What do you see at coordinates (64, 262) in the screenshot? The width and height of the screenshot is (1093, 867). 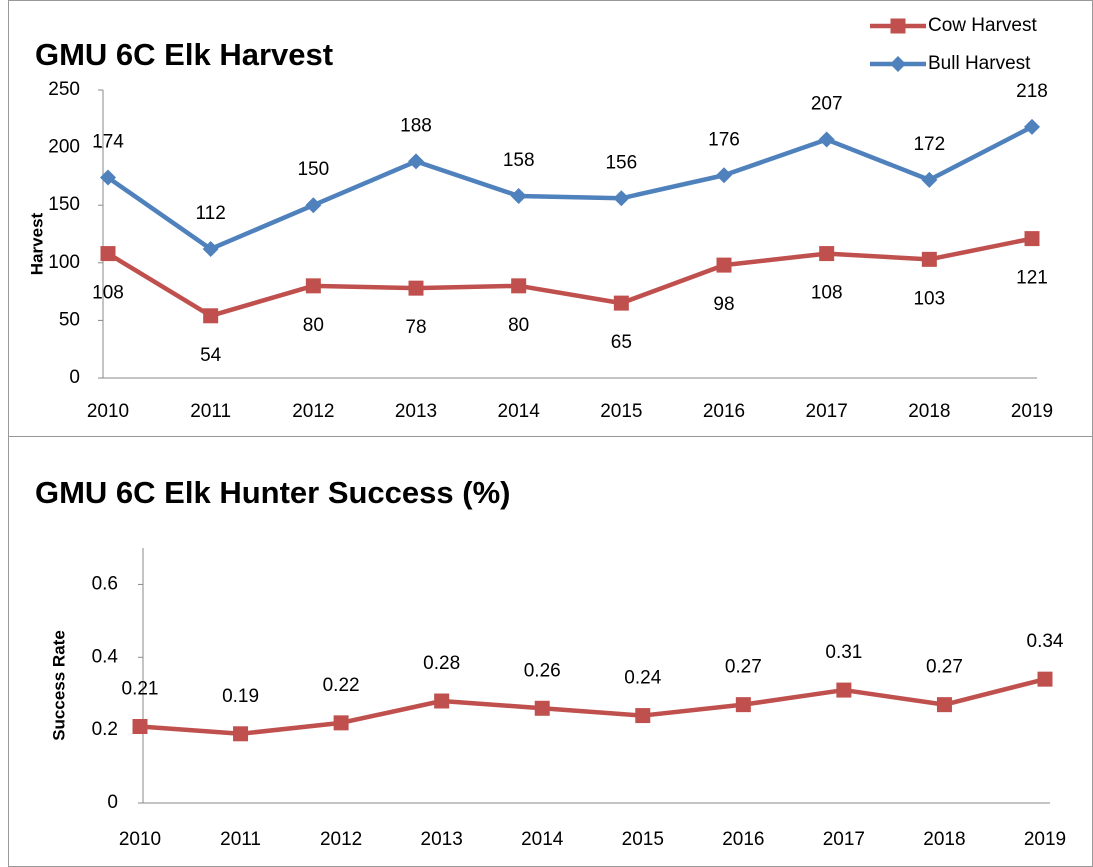 I see `y-tick-label: 100` at bounding box center [64, 262].